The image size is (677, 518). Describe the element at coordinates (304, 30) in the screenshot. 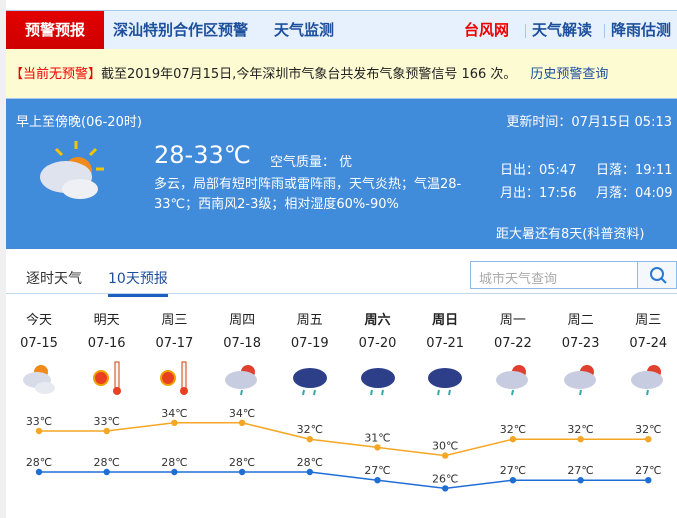

I see `nav-monitor: 天气监测` at that location.